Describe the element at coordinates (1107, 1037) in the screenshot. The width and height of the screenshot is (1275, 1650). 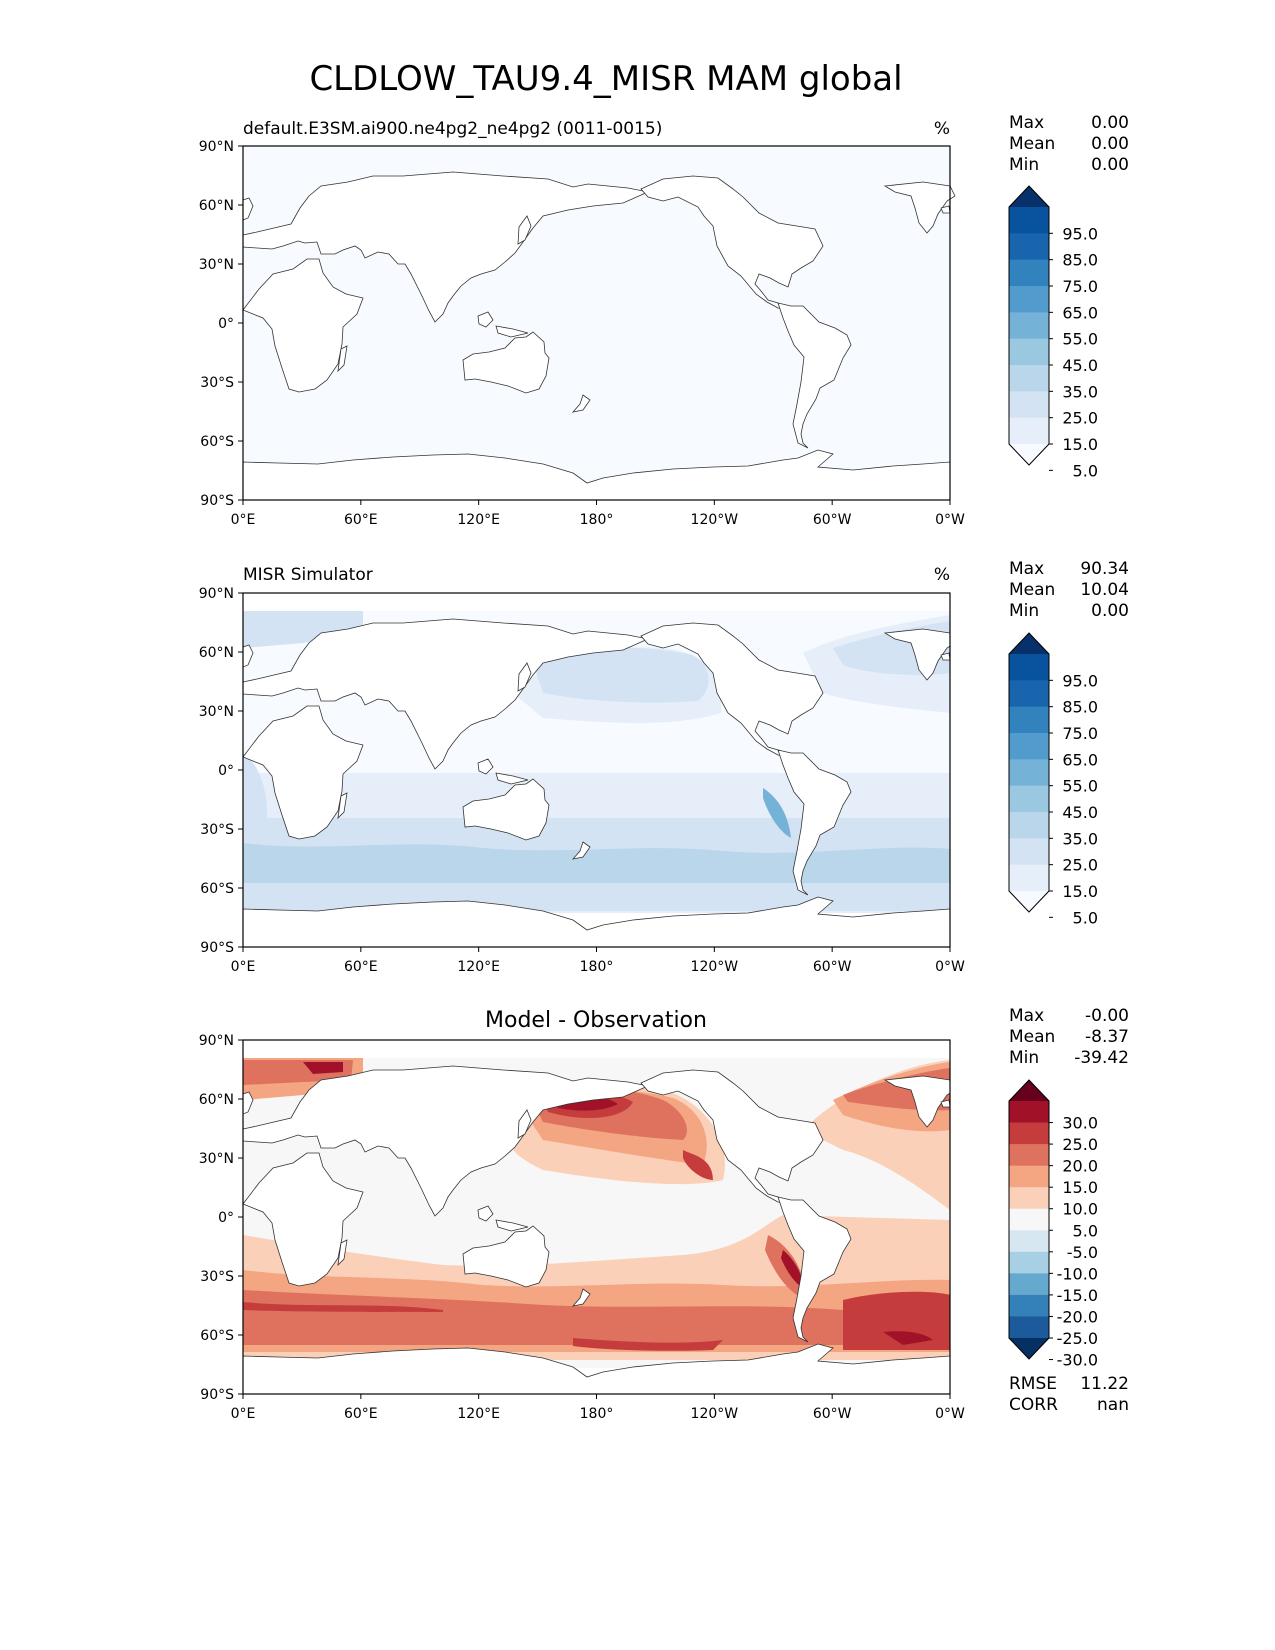
I see `stat-value: -8.37` at that location.